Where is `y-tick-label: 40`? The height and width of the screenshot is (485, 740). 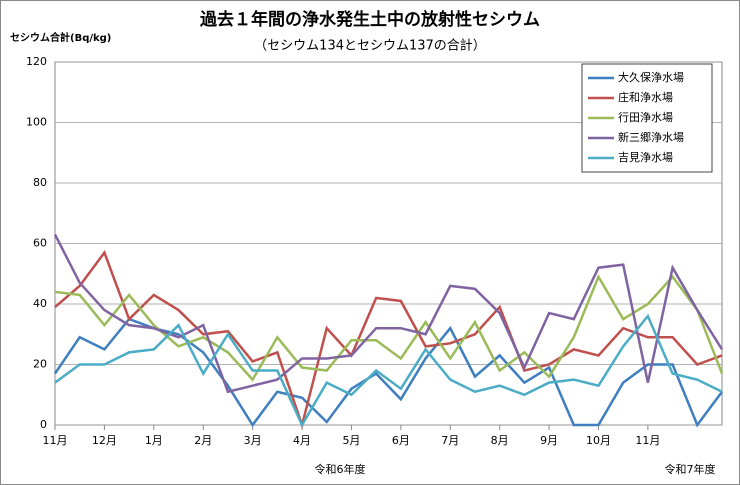 y-tick-label: 40 is located at coordinates (40, 303).